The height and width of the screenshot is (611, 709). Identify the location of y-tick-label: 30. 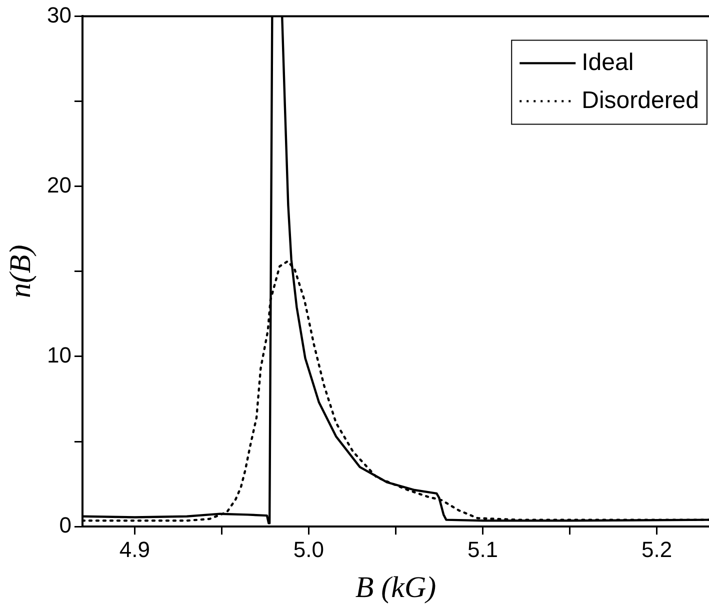
(59, 15).